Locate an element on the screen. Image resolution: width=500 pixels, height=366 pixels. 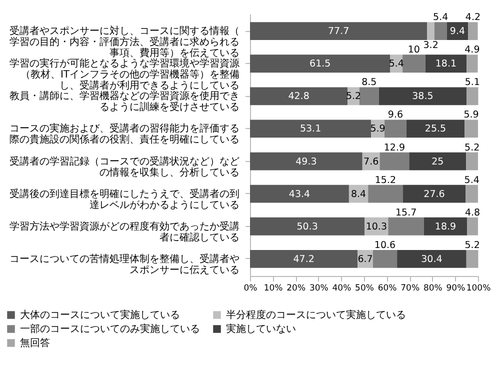
data-label: 12.9 is located at coordinates (395, 148).